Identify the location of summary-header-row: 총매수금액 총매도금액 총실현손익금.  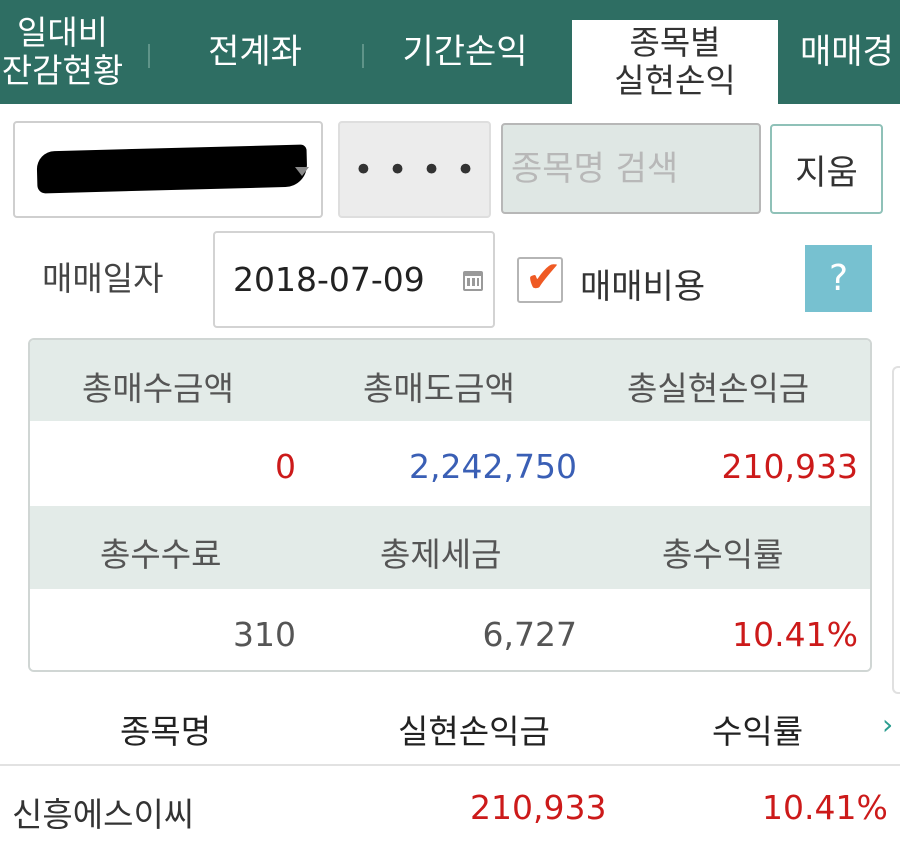
(450, 380).